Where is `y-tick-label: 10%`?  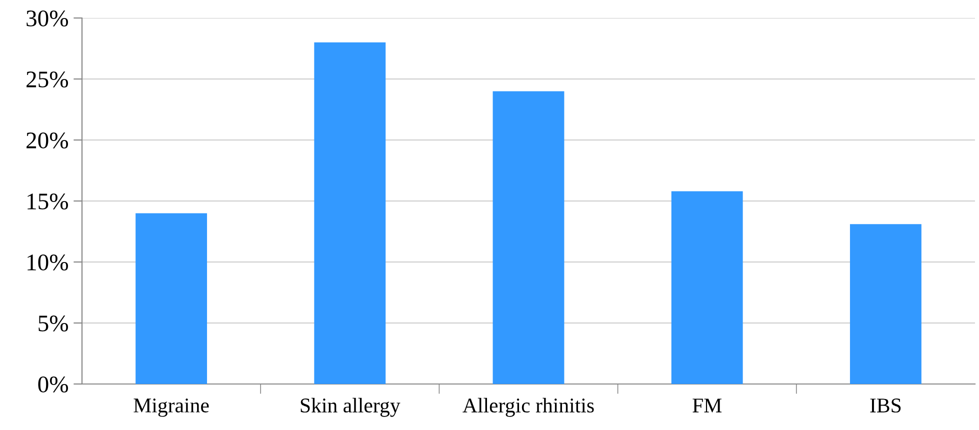 y-tick-label: 10% is located at coordinates (48, 262).